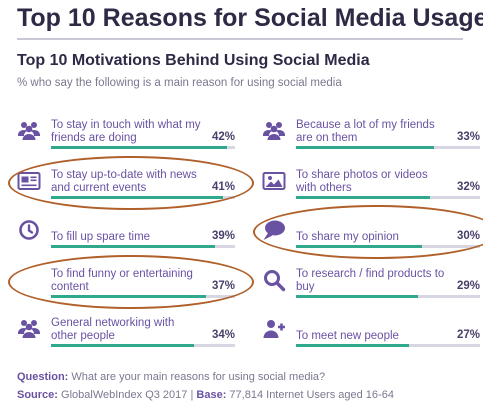  What do you see at coordinates (371, 326) in the screenshot?
I see `reason-label: To meet new people` at bounding box center [371, 326].